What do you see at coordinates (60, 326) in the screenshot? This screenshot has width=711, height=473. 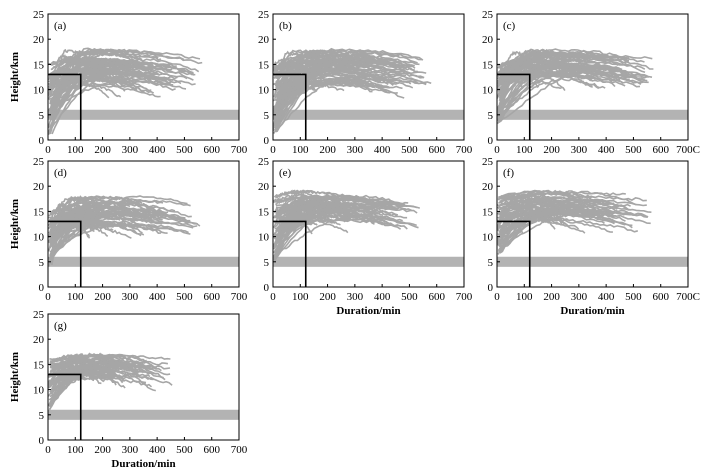 I see `panel-label: (g)` at bounding box center [60, 326].